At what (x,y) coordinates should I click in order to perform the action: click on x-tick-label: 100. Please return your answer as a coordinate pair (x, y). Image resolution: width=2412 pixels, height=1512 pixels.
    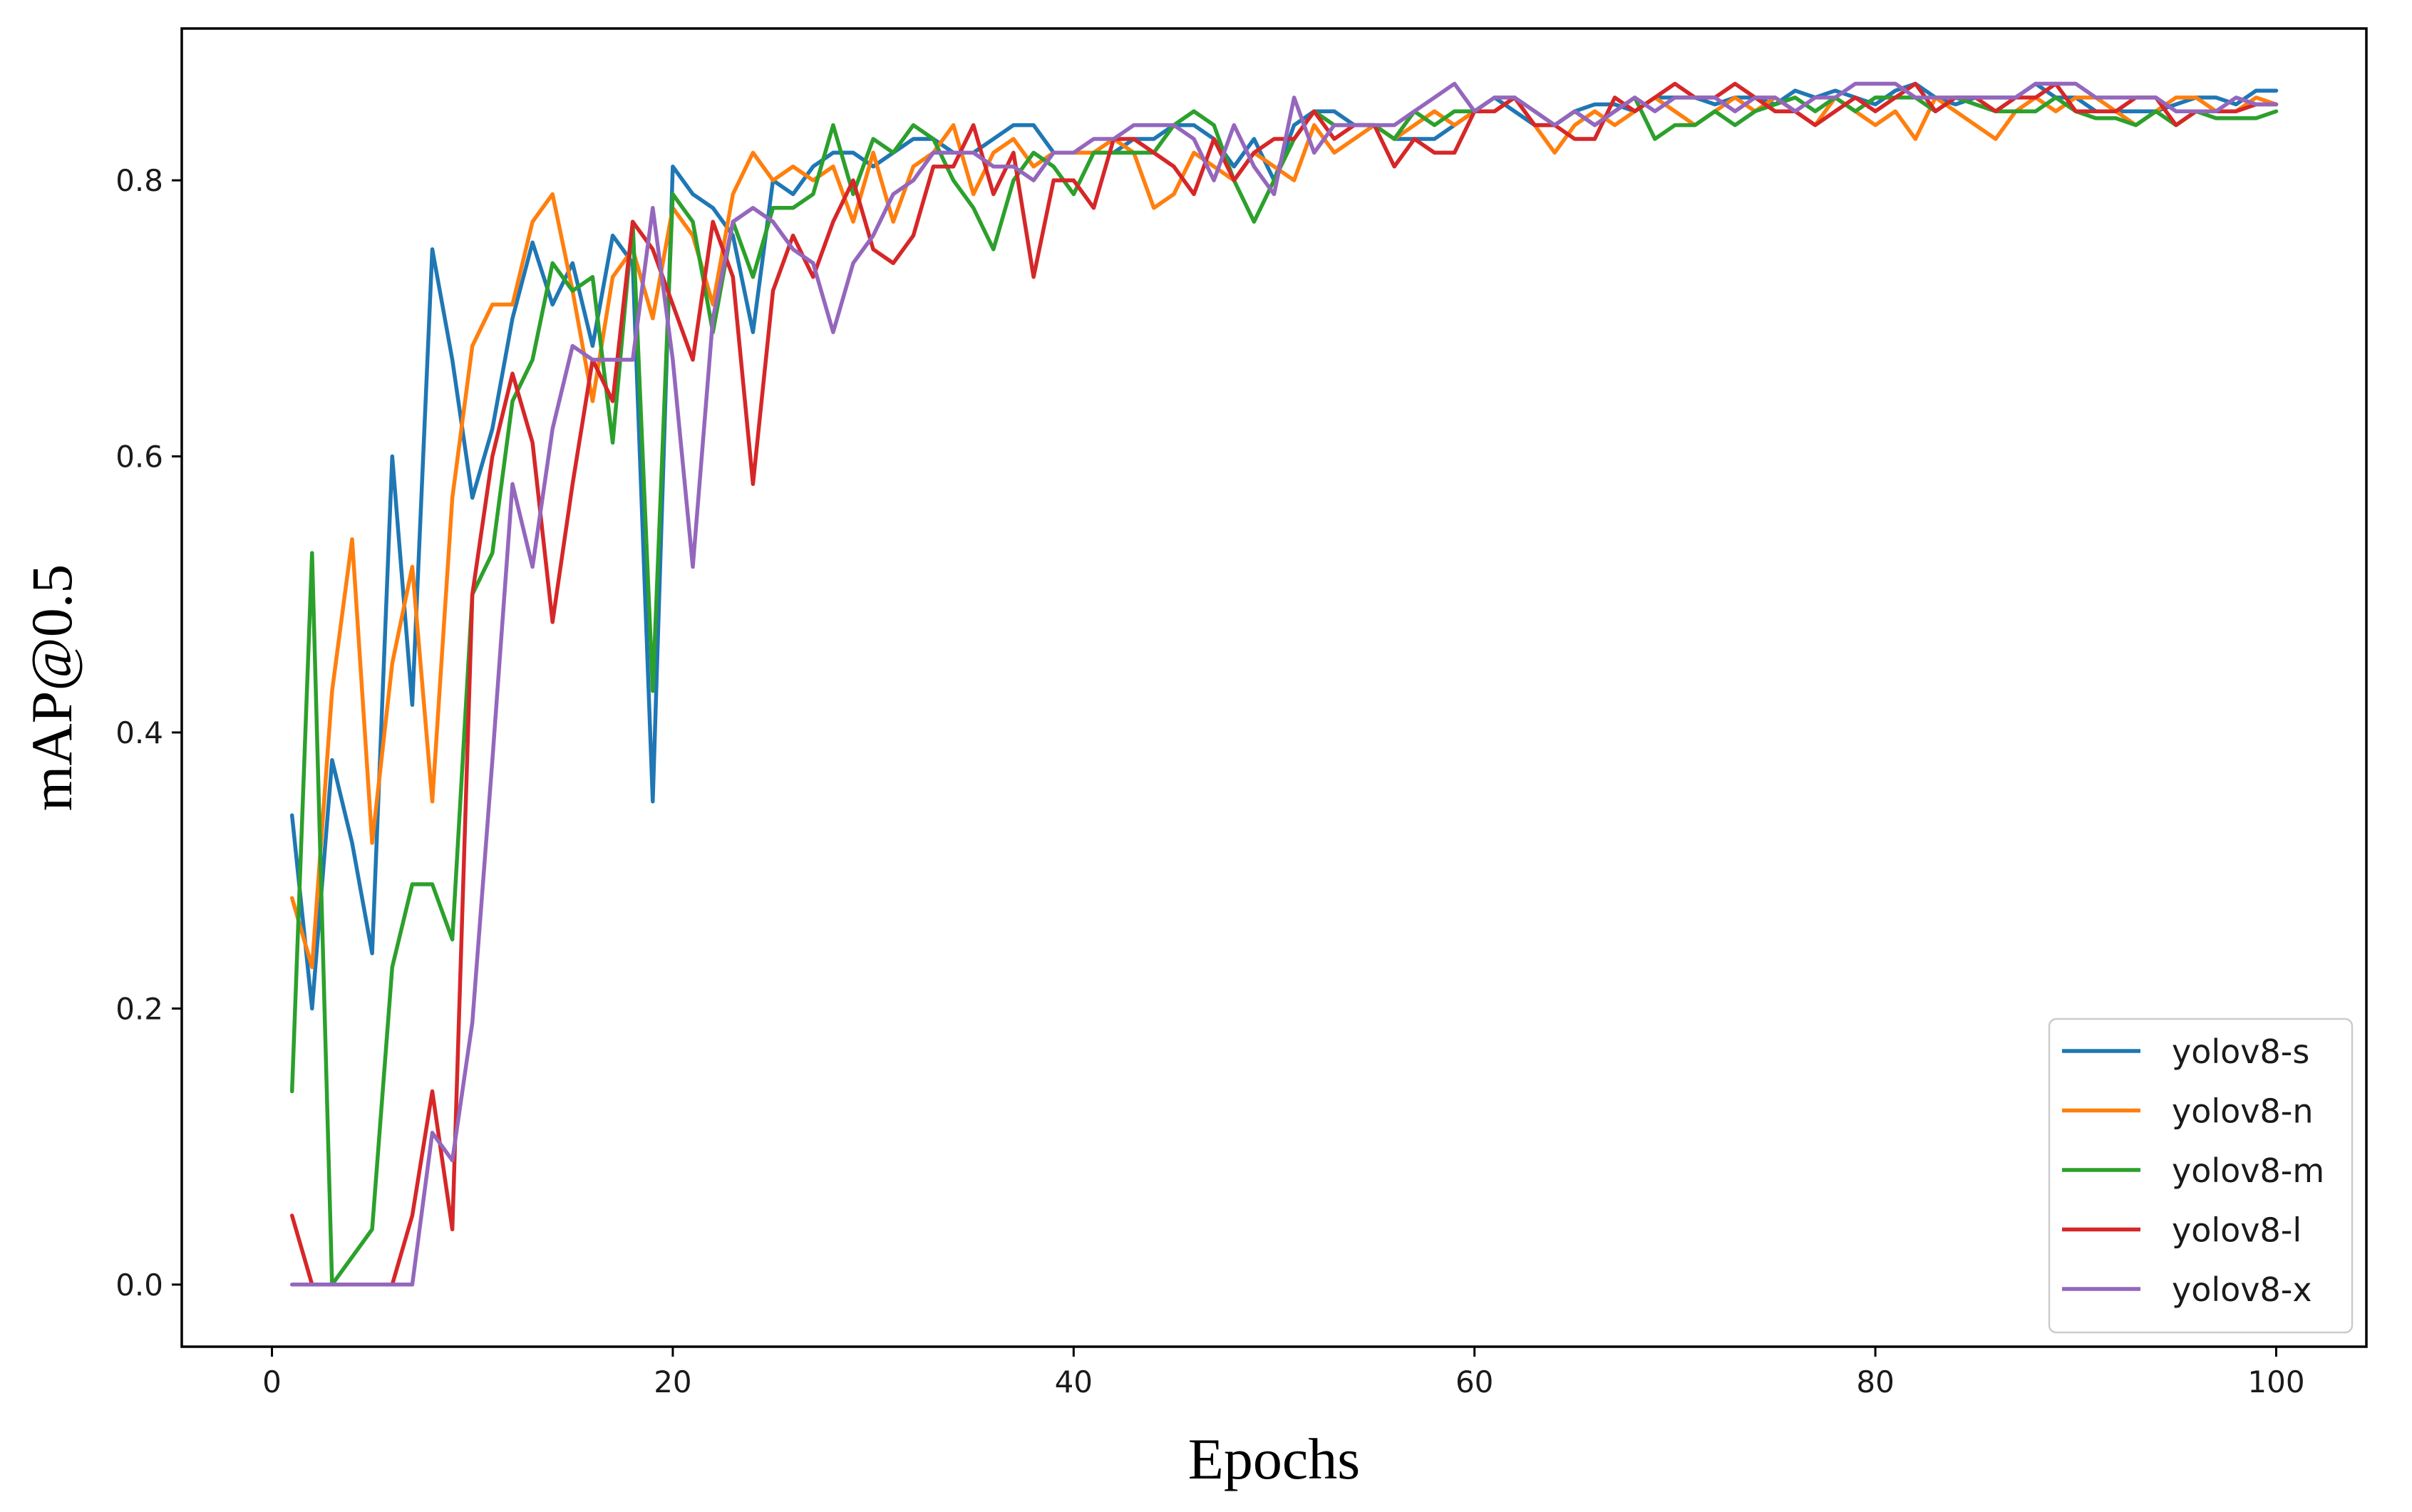
    Looking at the image, I should click on (2275, 1382).